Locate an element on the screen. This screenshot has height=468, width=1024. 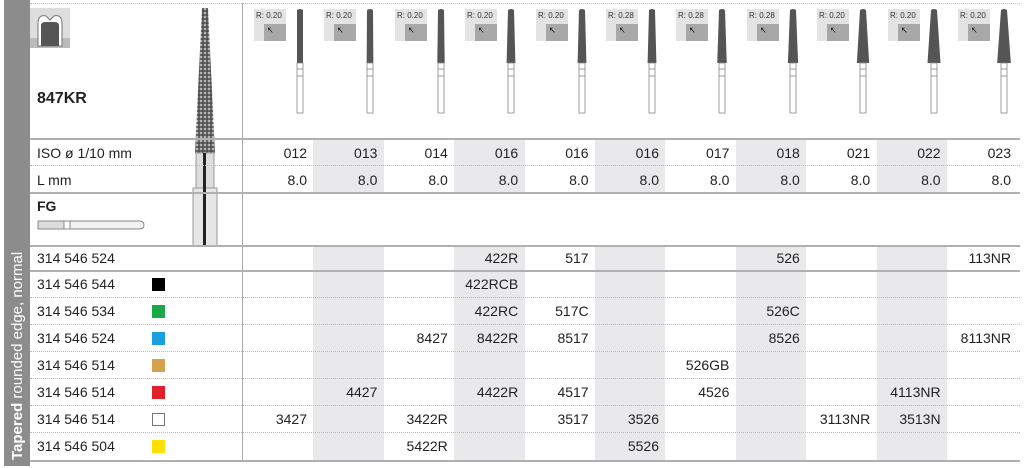
iso-value: 022 is located at coordinates (929, 153).